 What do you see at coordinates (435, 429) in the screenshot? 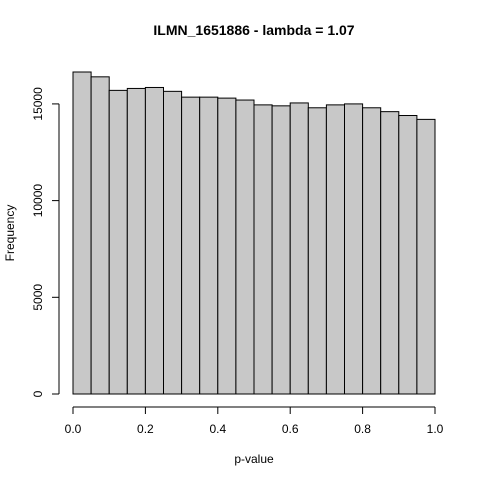
I see `x-tick-label-5: 1.0` at bounding box center [435, 429].